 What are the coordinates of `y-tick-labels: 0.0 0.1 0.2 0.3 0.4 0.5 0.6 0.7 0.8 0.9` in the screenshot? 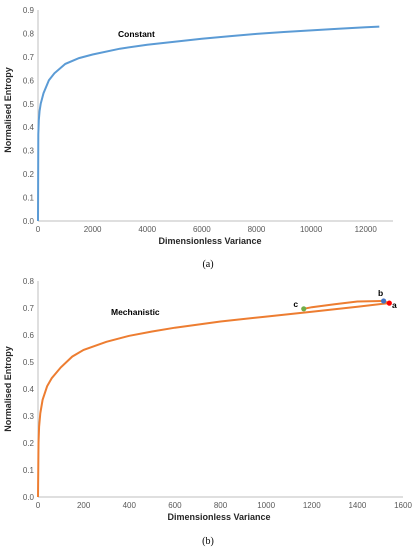 It's located at (29, 116).